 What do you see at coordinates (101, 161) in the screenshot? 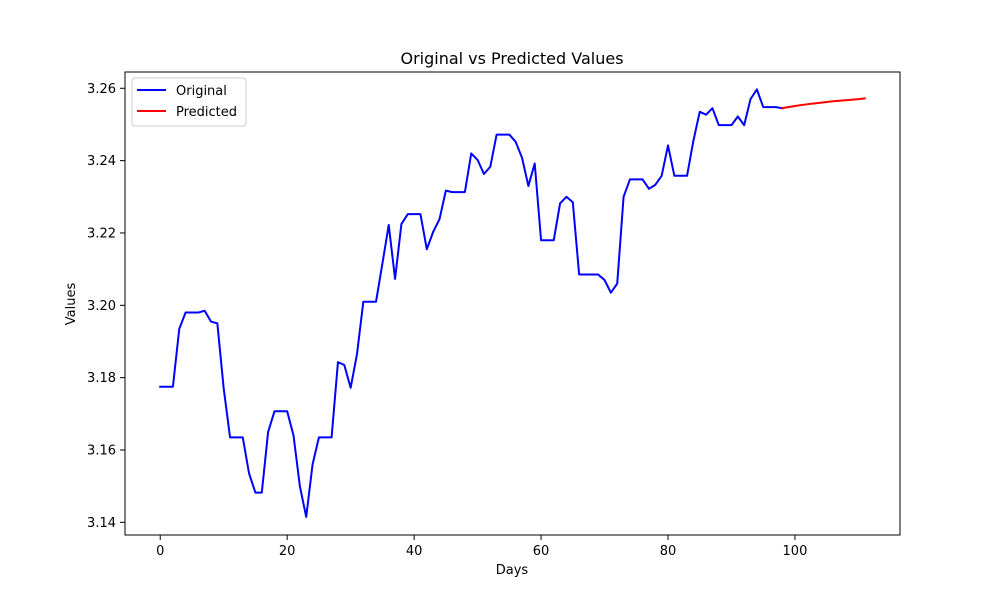
I see `y-tick-label: 3.24` at bounding box center [101, 161].